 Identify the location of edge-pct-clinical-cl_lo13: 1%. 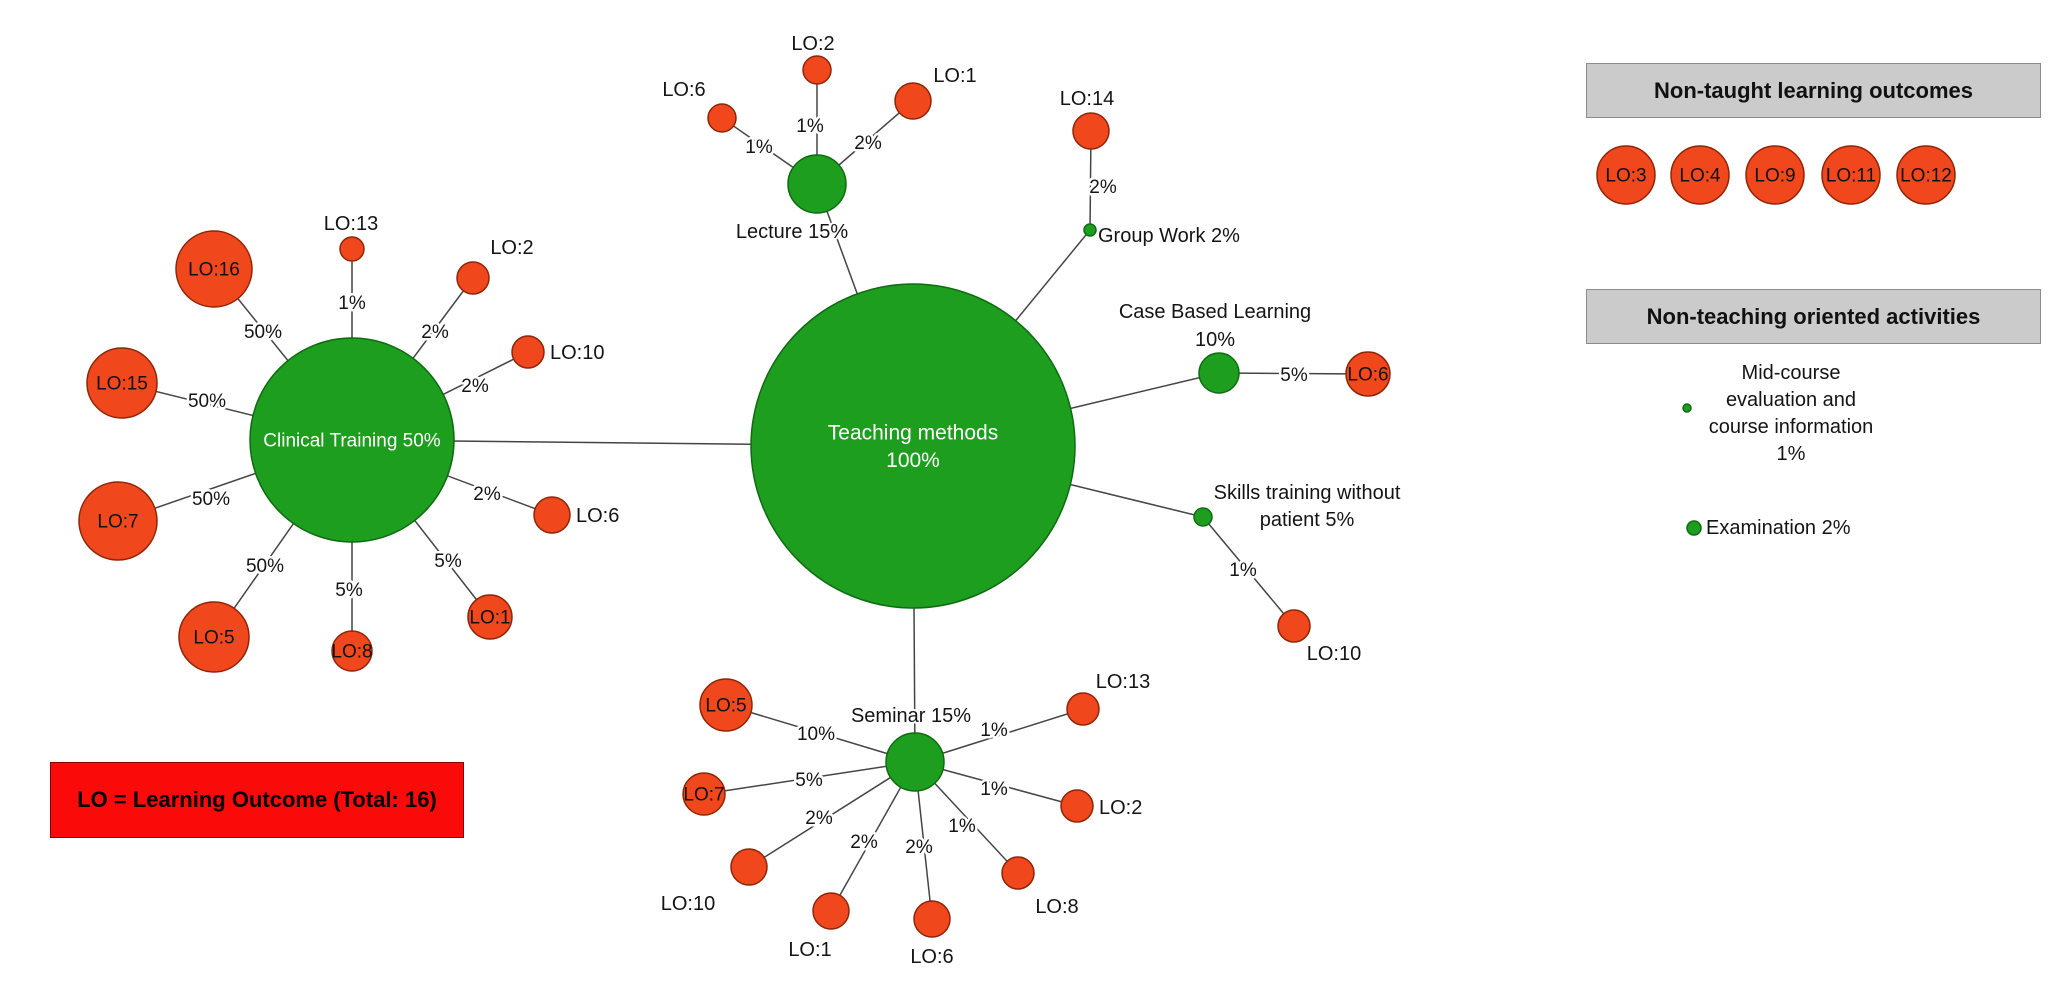
(352, 303).